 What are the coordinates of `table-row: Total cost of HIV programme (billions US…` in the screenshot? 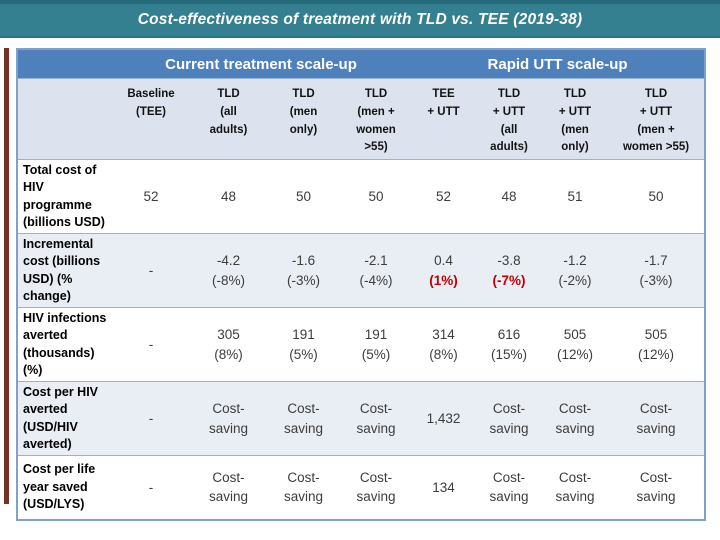 It's located at (361, 196).